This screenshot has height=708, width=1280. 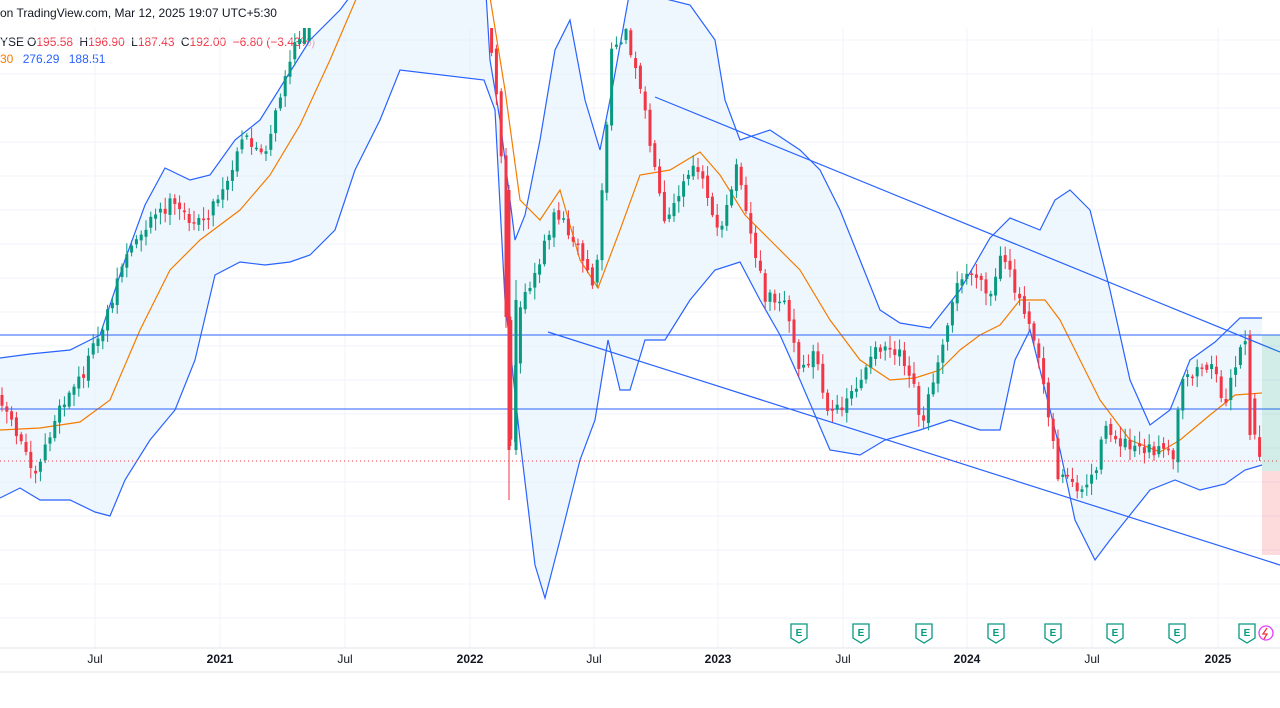 What do you see at coordinates (55, 42) in the screenshot?
I see `open-value: 195.58` at bounding box center [55, 42].